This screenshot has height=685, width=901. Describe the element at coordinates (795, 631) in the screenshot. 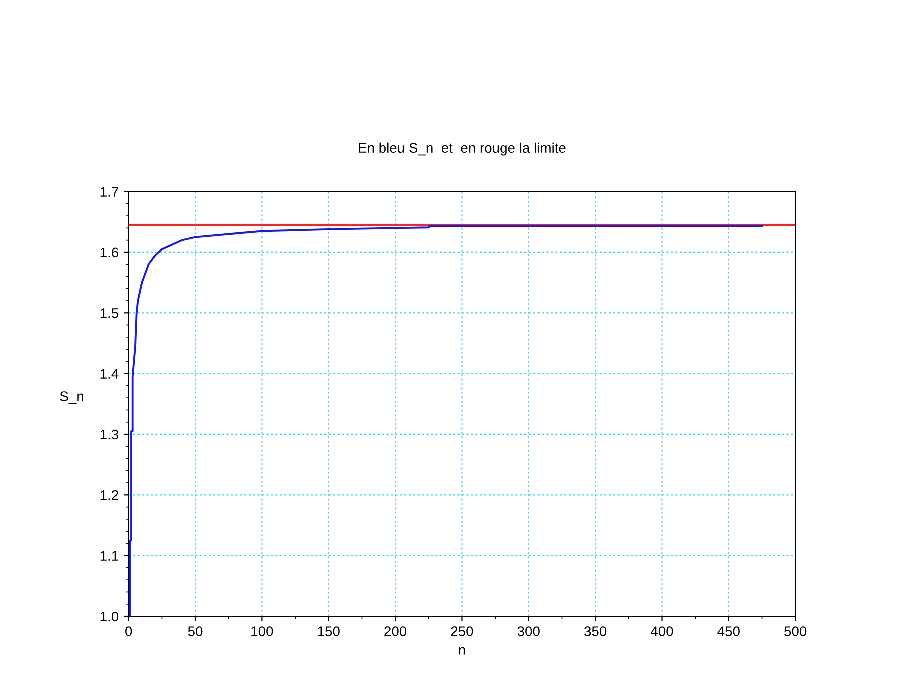

I see `x-tick-label: 500` at that location.